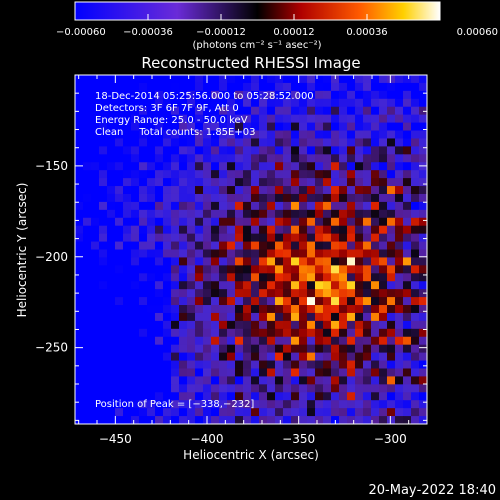  I want to click on y-axis-label: Heliocentric Y (arcsec), so click(22, 250).